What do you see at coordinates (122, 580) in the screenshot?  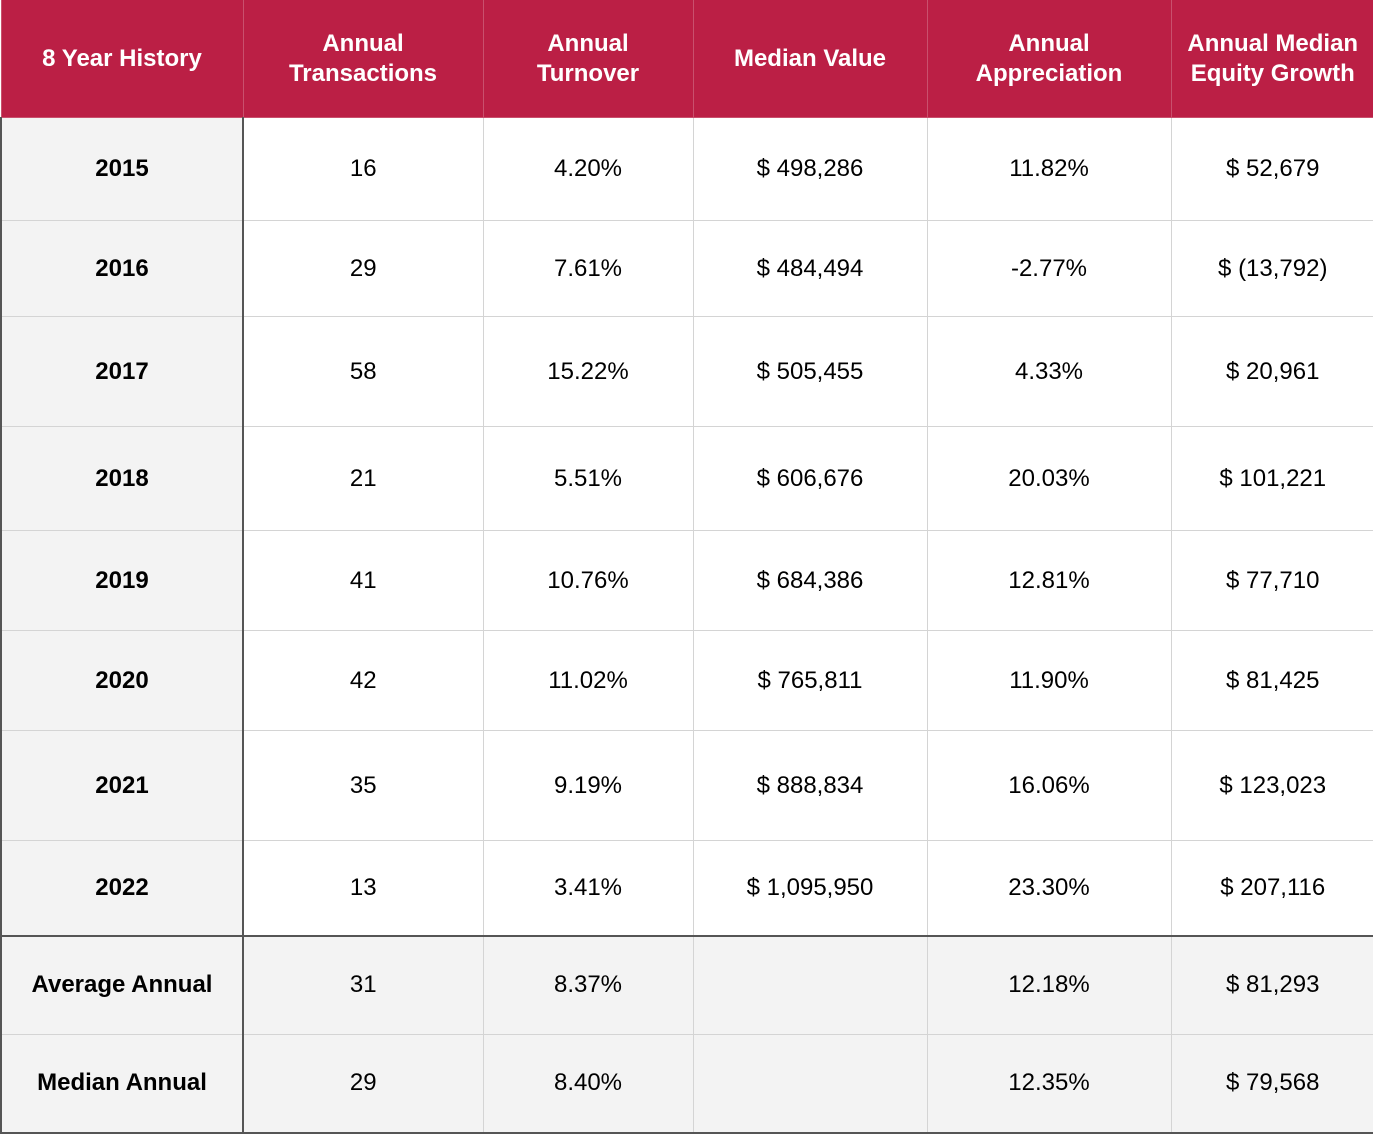 I see `cell-year: 2019` at bounding box center [122, 580].